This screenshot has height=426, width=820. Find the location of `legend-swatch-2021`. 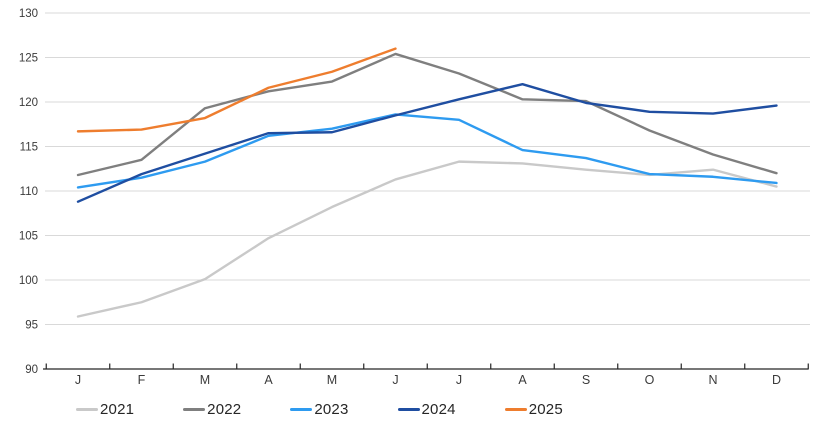

legend-swatch-2021 is located at coordinates (87, 409).